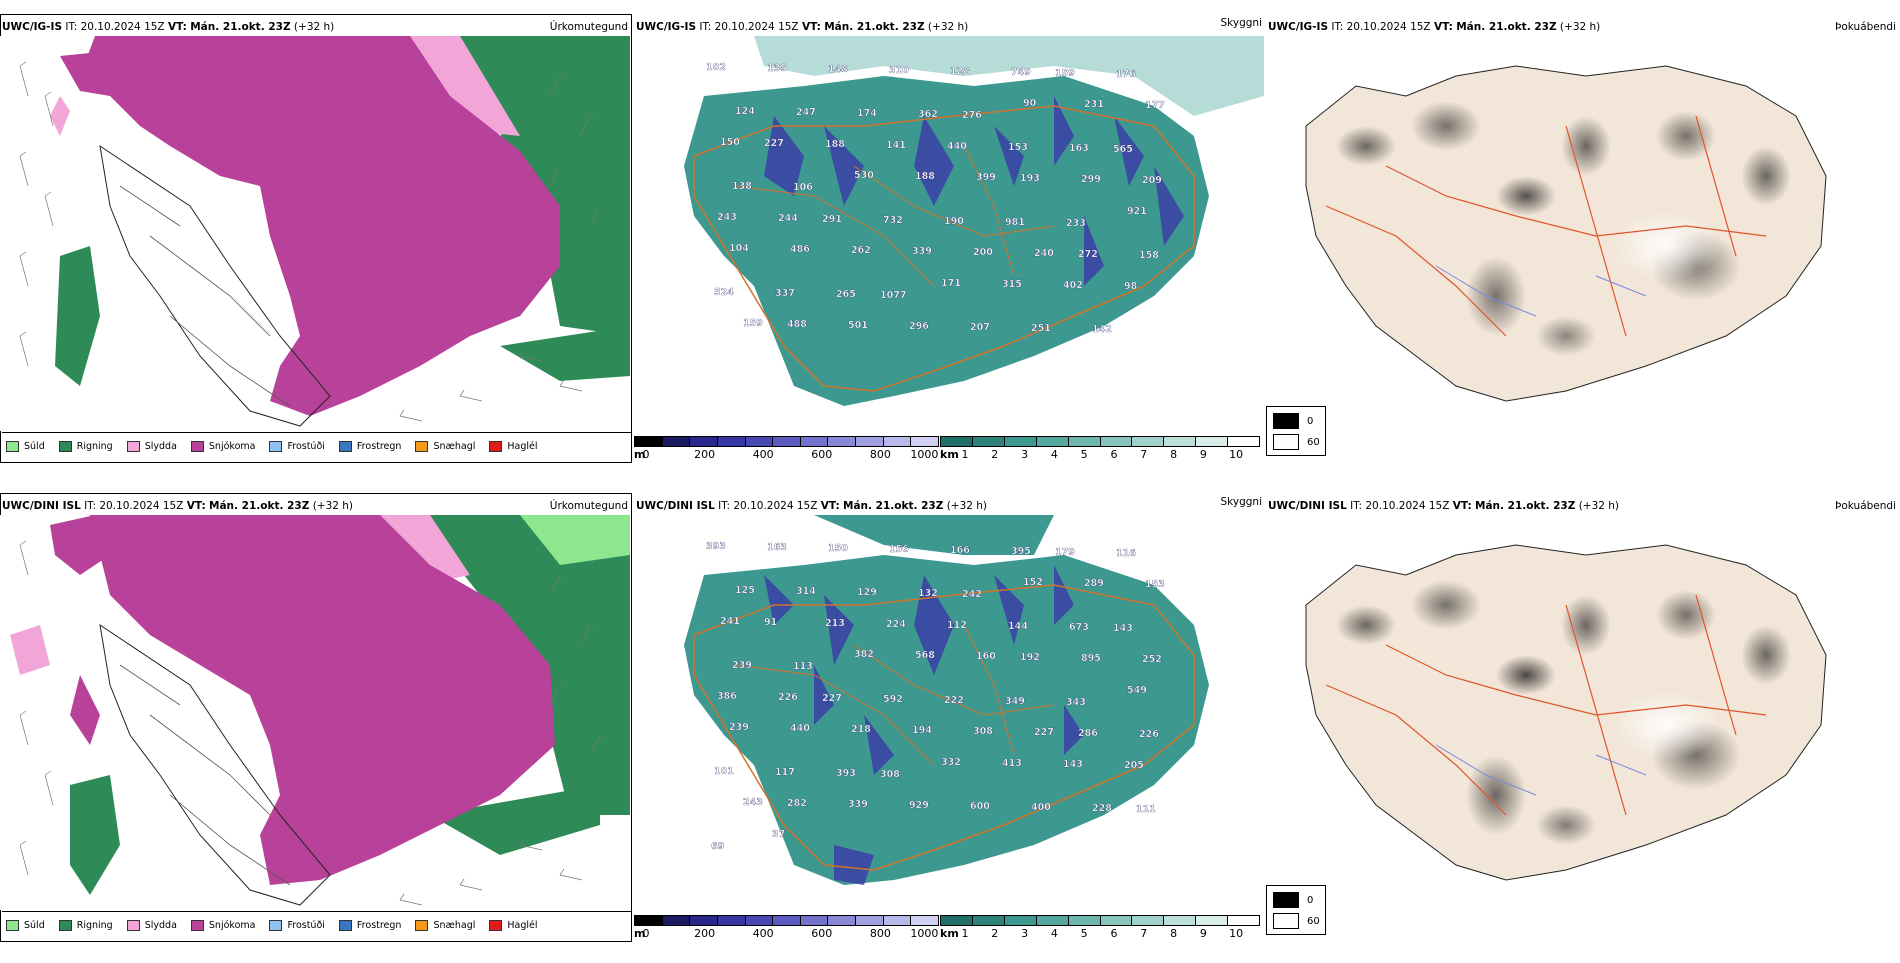 The width and height of the screenshot is (1900, 963). I want to click on cloud-base-label: 382, so click(864, 654).